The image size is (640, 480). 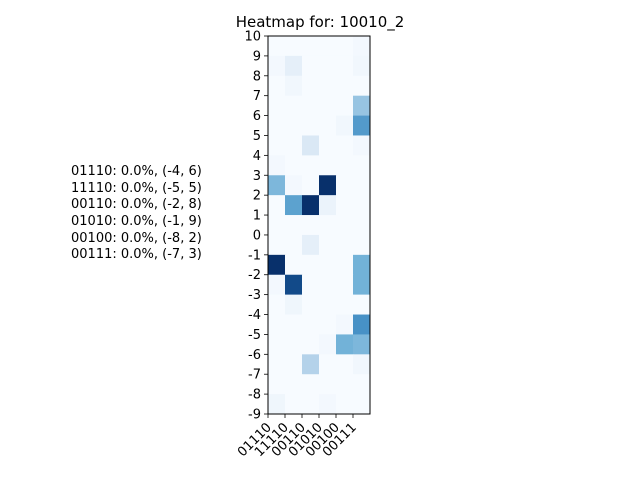 I want to click on y-tick-label: 4, so click(x=257, y=156).